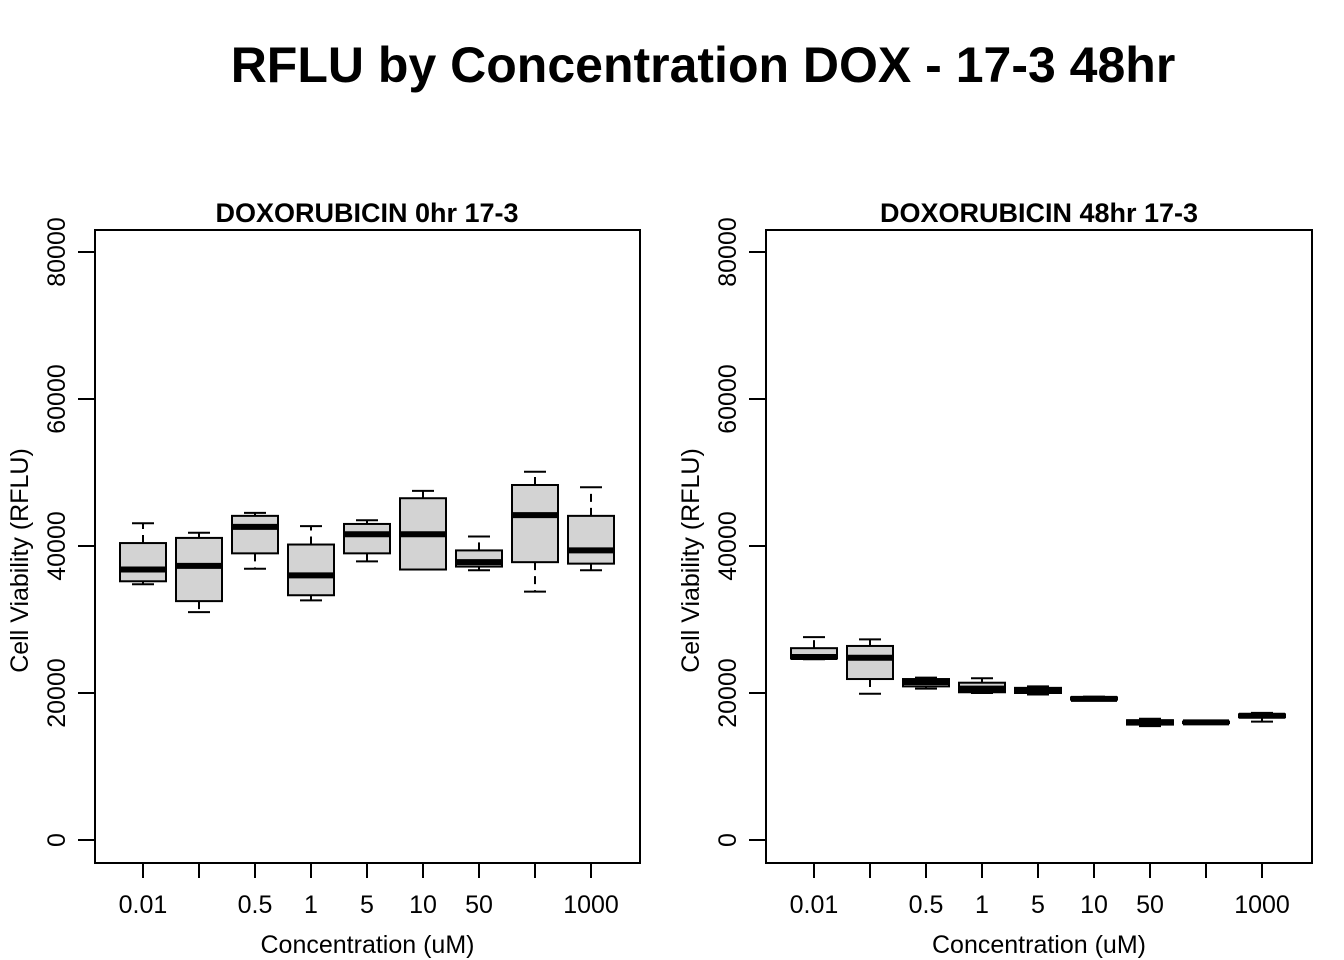 The width and height of the screenshot is (1344, 960). I want to click on main-title: RFLU by Concentration DOX - 17-3 48hr, so click(703, 65).